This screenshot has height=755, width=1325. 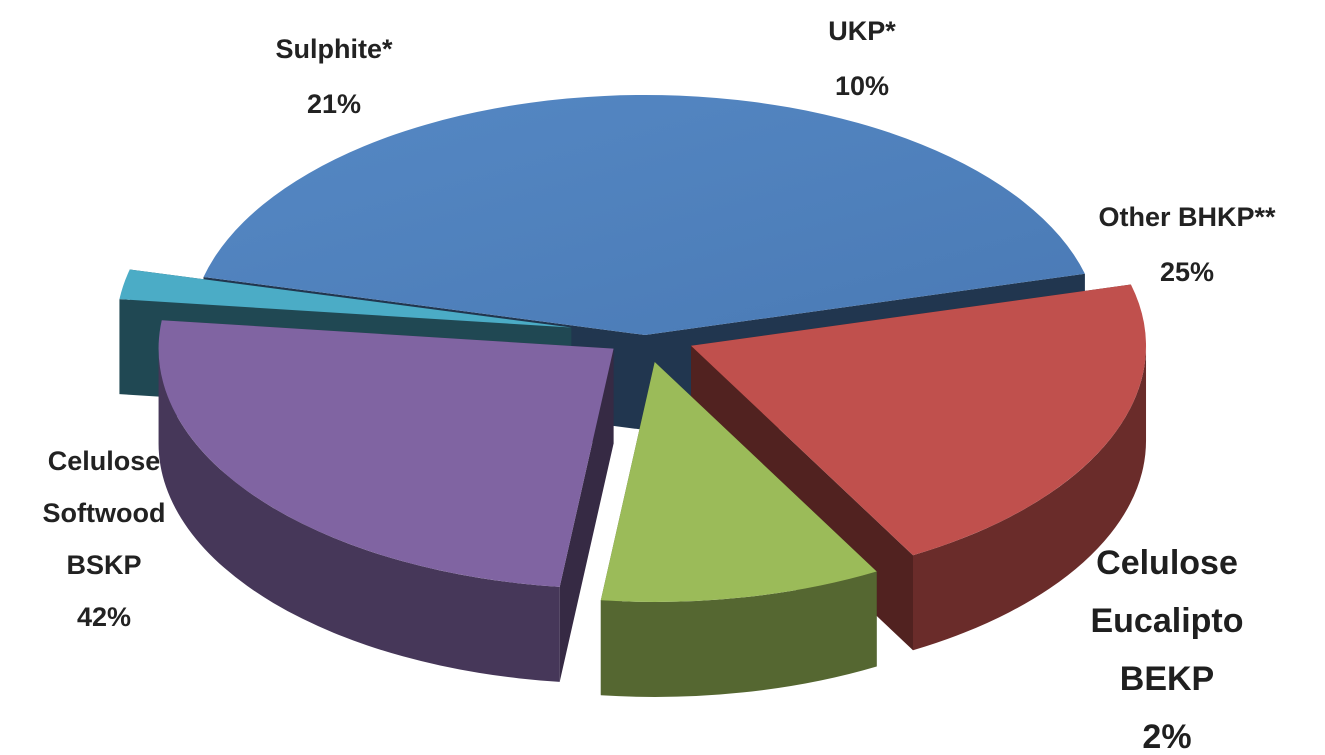 I want to click on label-sulphite-value: 21%, so click(x=334, y=104).